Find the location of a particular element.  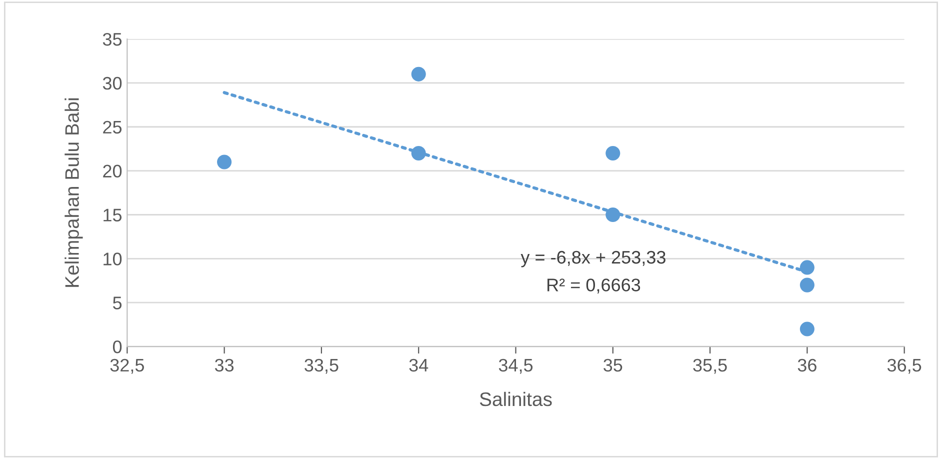

x-tick-label: 35 is located at coordinates (613, 365).